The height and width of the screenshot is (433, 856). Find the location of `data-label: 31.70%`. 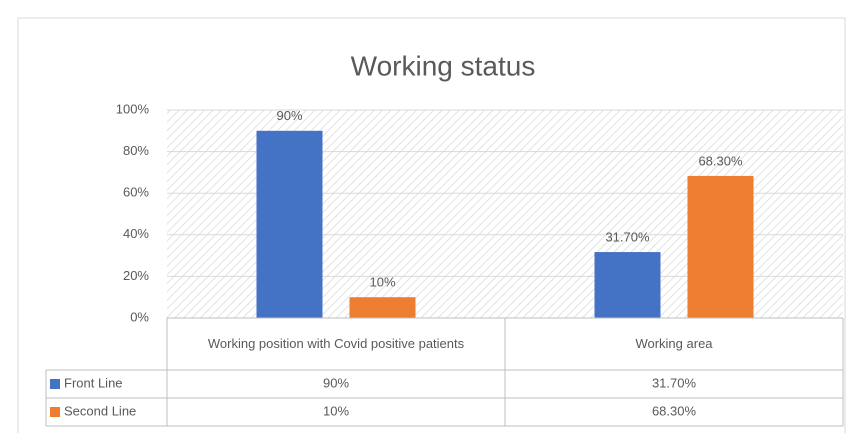

data-label: 31.70% is located at coordinates (627, 237).